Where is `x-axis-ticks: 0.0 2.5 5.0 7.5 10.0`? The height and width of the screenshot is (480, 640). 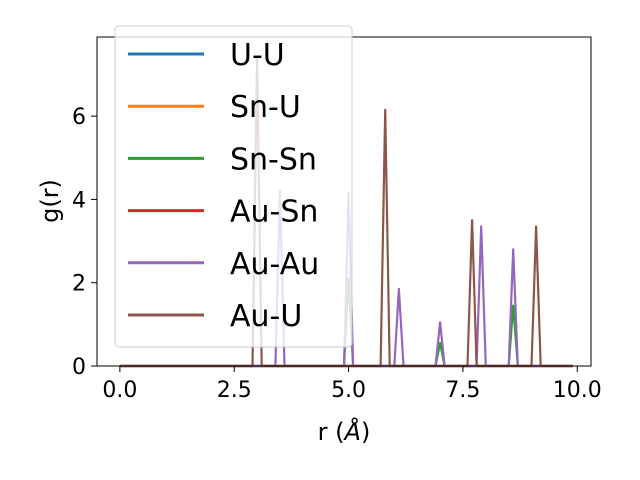
x-axis-ticks: 0.0 2.5 5.0 7.5 10.0 is located at coordinates (352, 384).